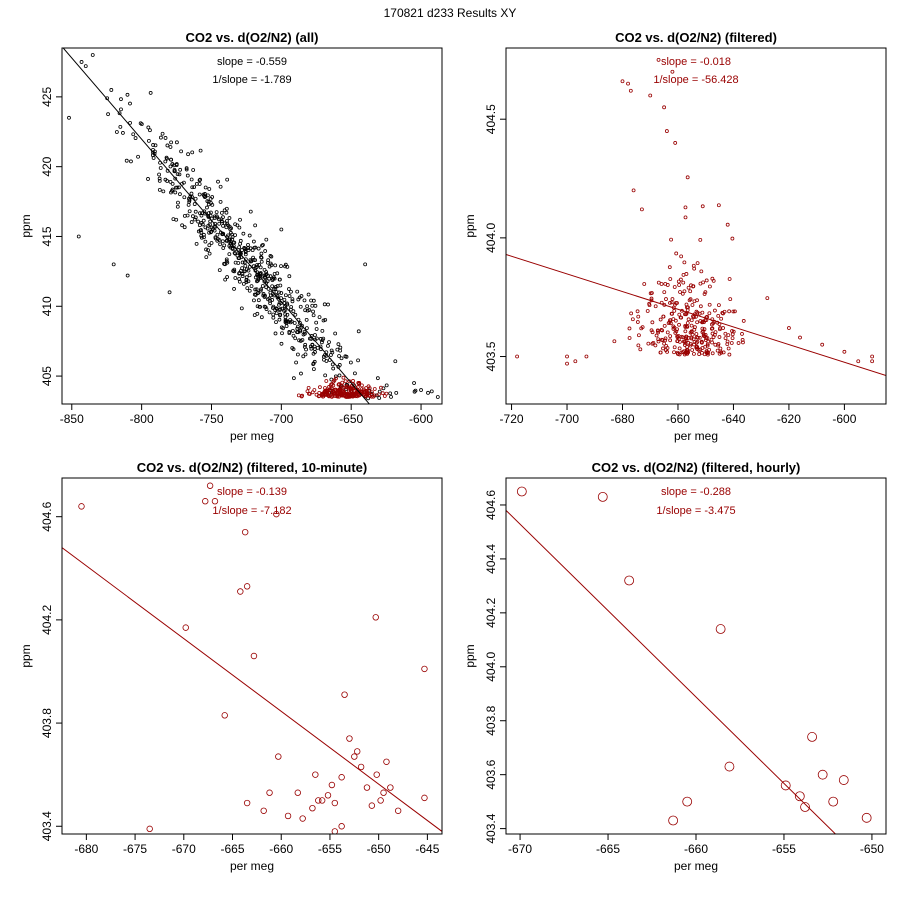 Image resolution: width=900 pixels, height=900 pixels. I want to click on y-tick-label: 404.2, so click(491, 613).